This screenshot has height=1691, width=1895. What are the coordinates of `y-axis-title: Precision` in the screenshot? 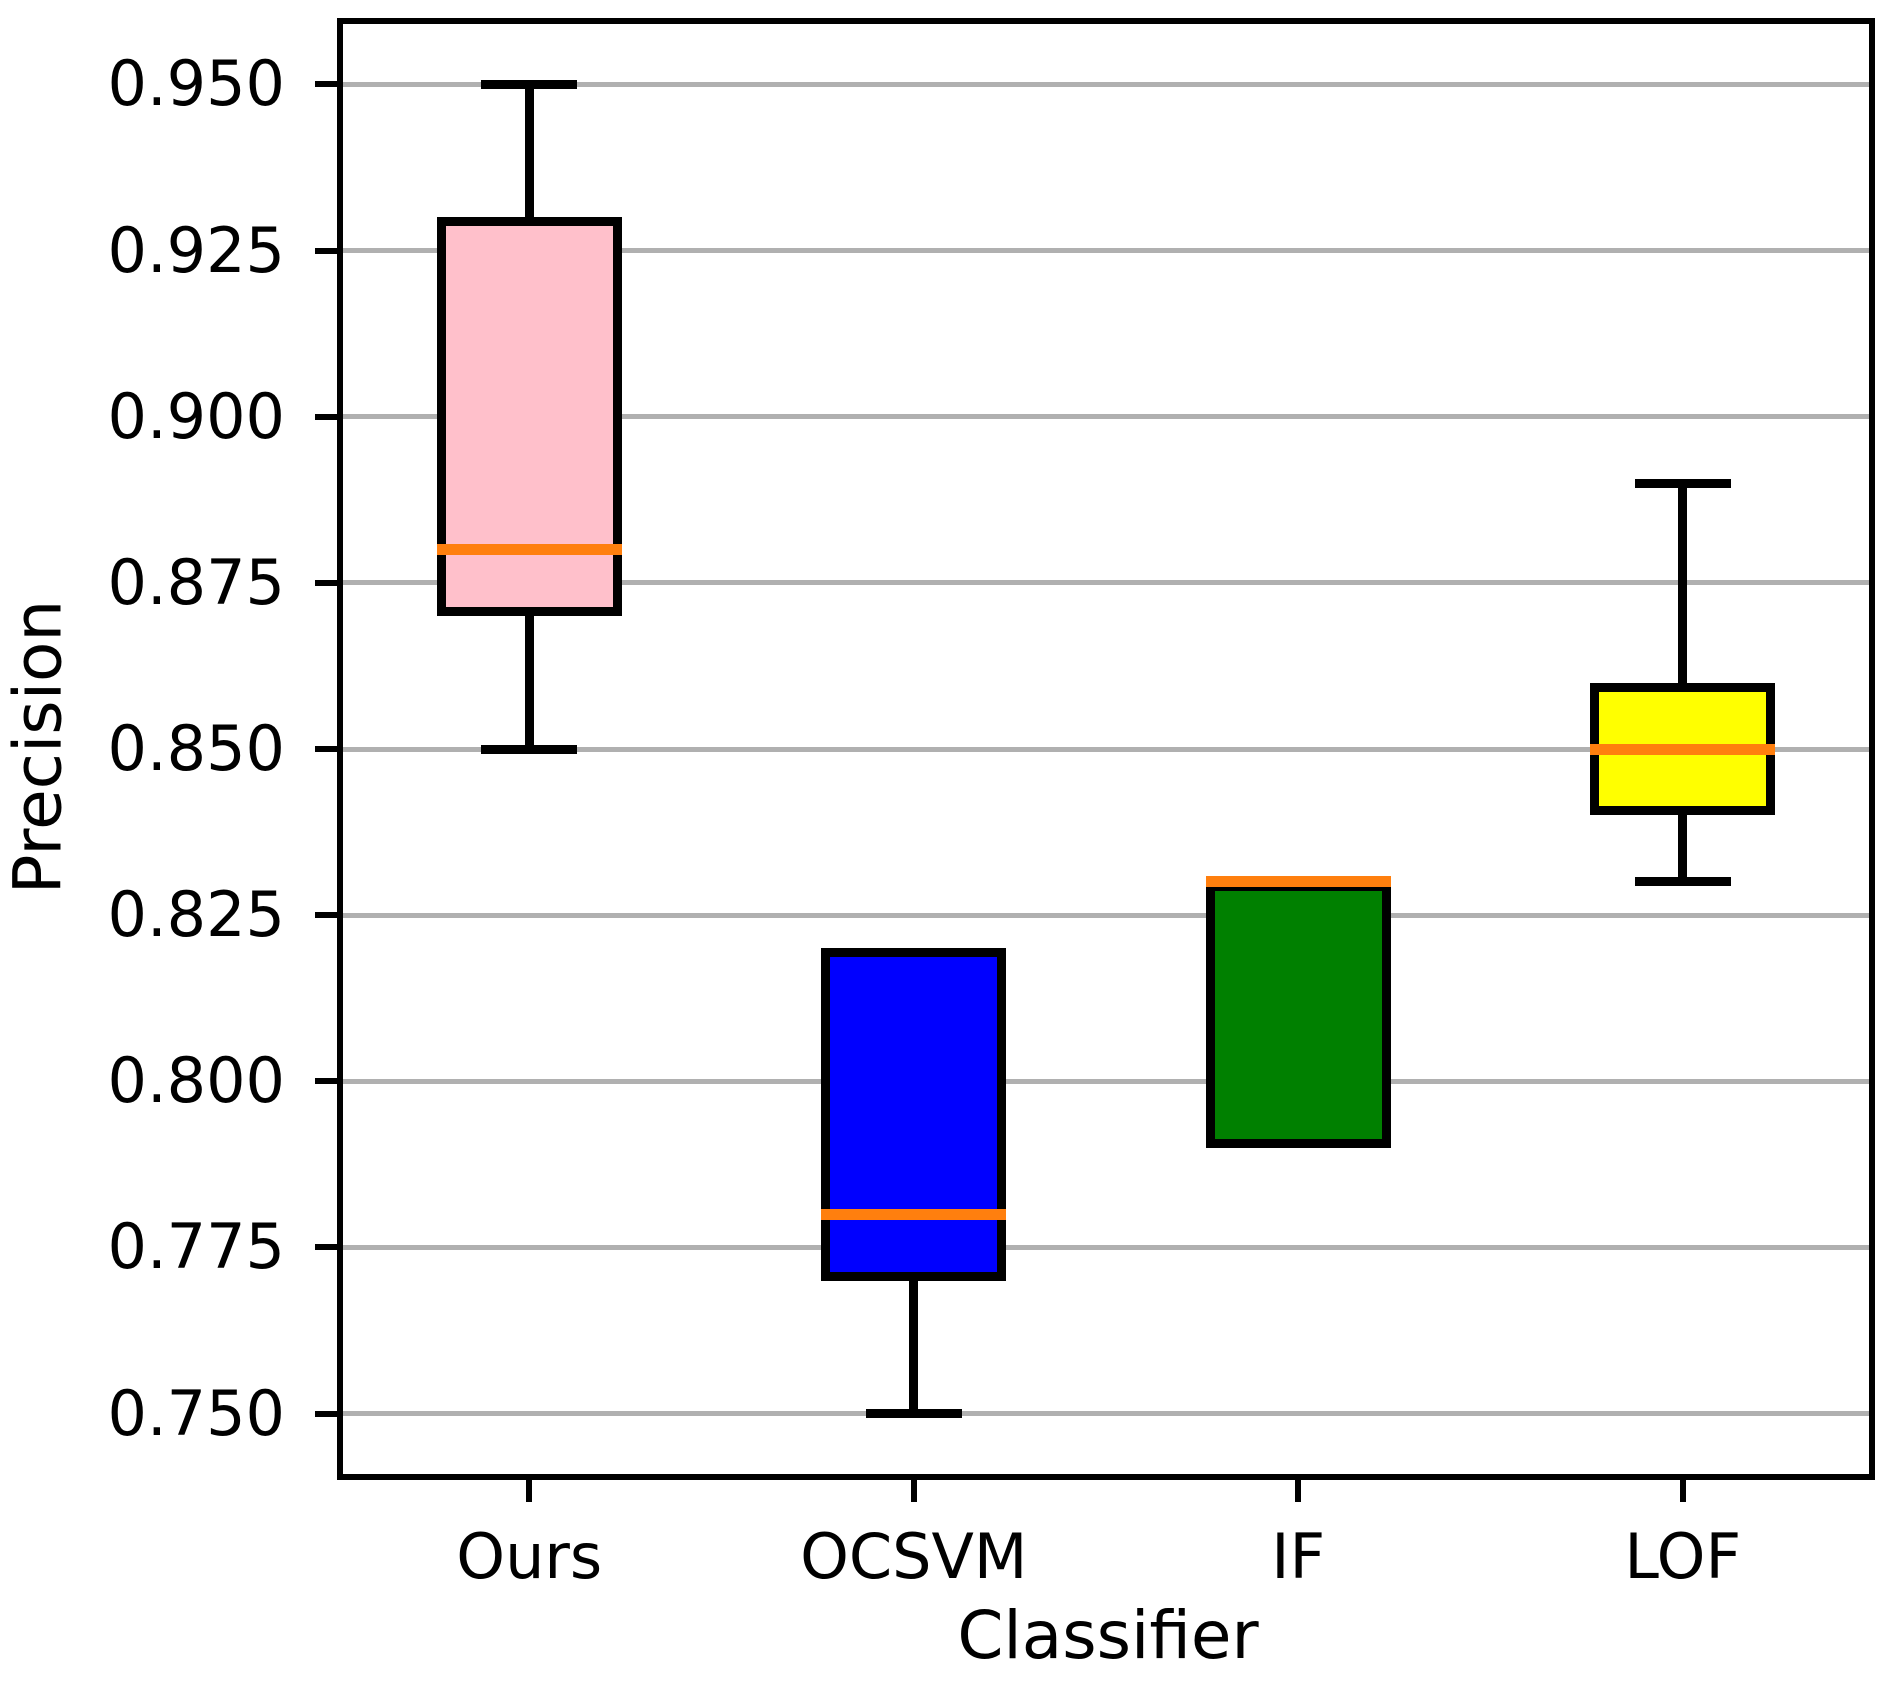 It's located at (38, 747).